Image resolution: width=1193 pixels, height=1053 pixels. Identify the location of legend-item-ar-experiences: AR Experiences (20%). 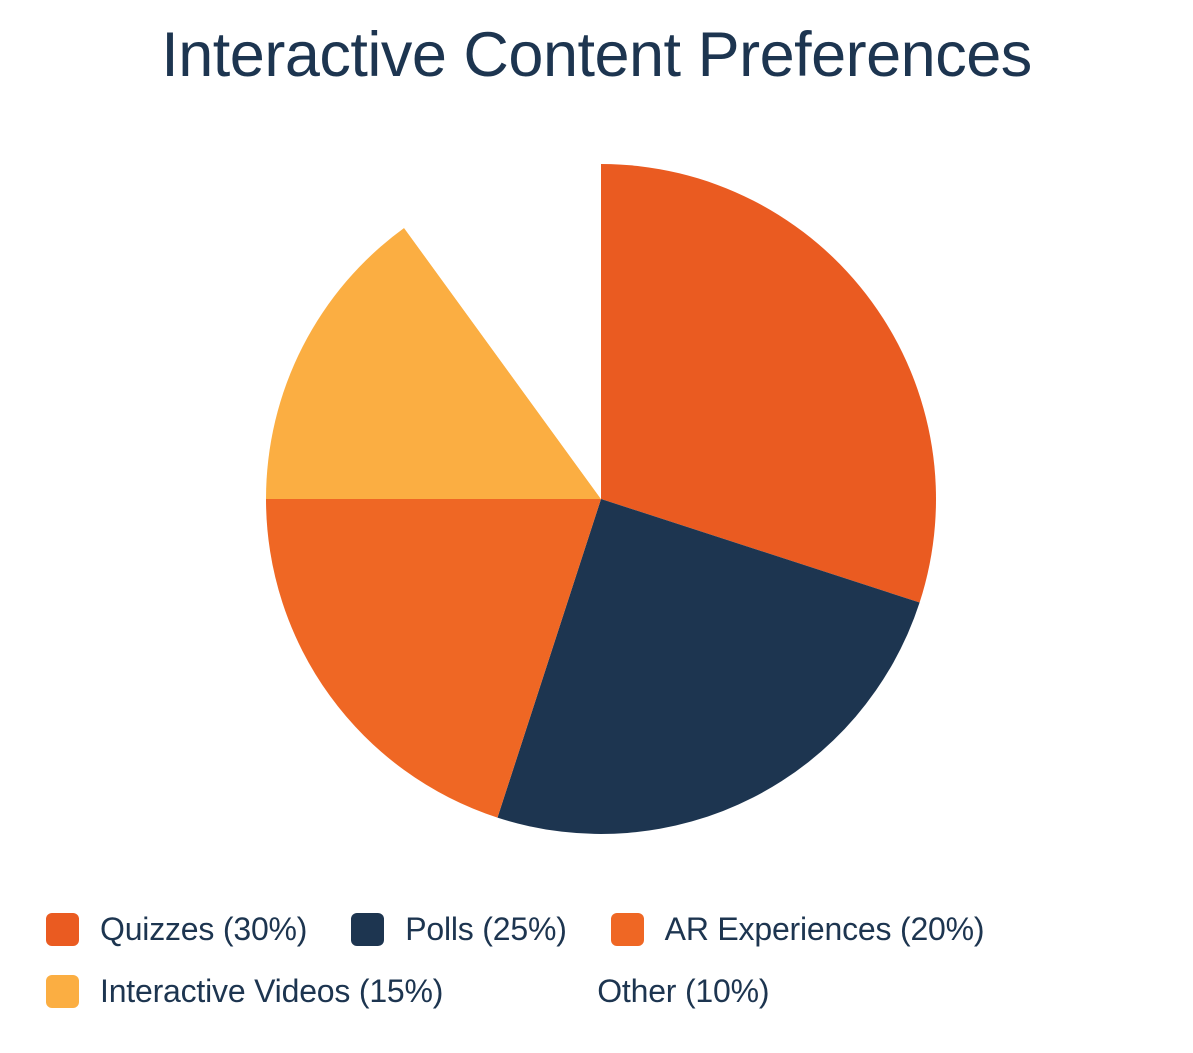
(797, 929).